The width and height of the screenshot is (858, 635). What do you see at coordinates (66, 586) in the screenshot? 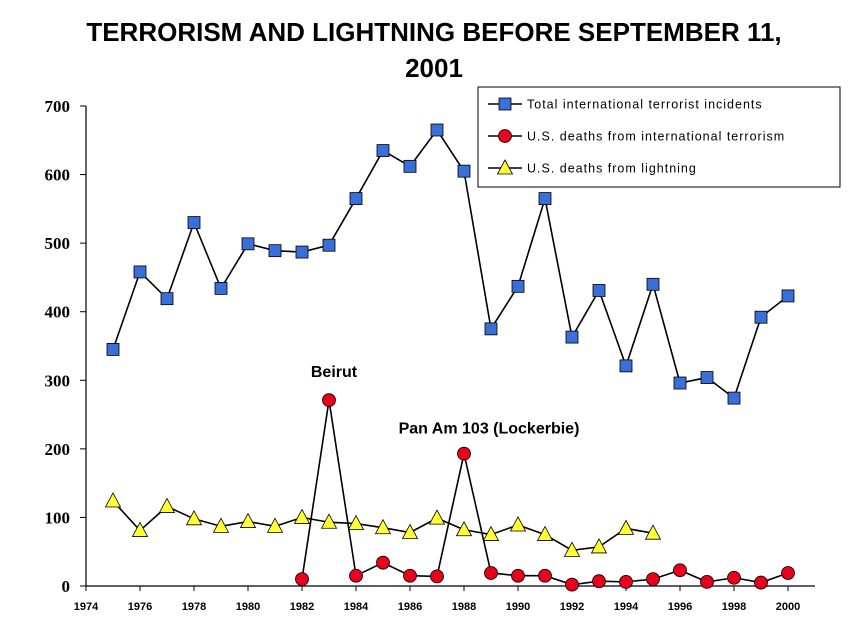
I see `y-tick-label: 0` at bounding box center [66, 586].